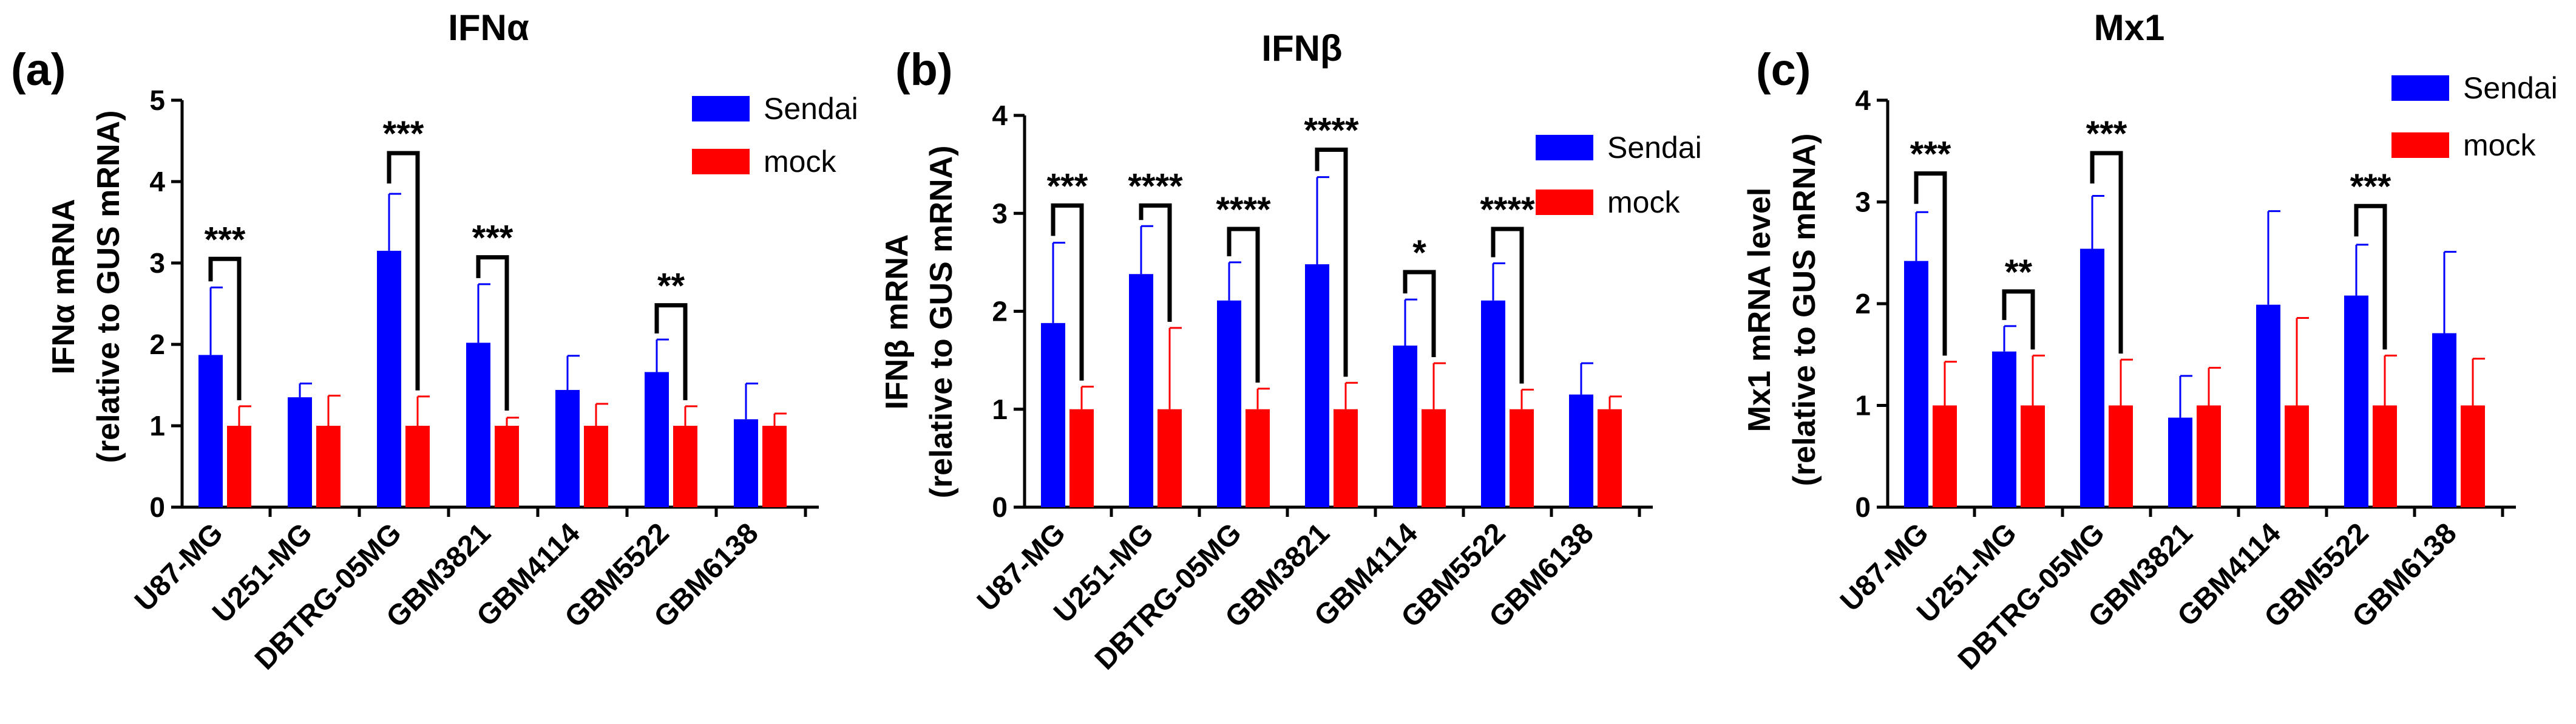  I want to click on chart-title-c: Mx1, so click(2129, 27).